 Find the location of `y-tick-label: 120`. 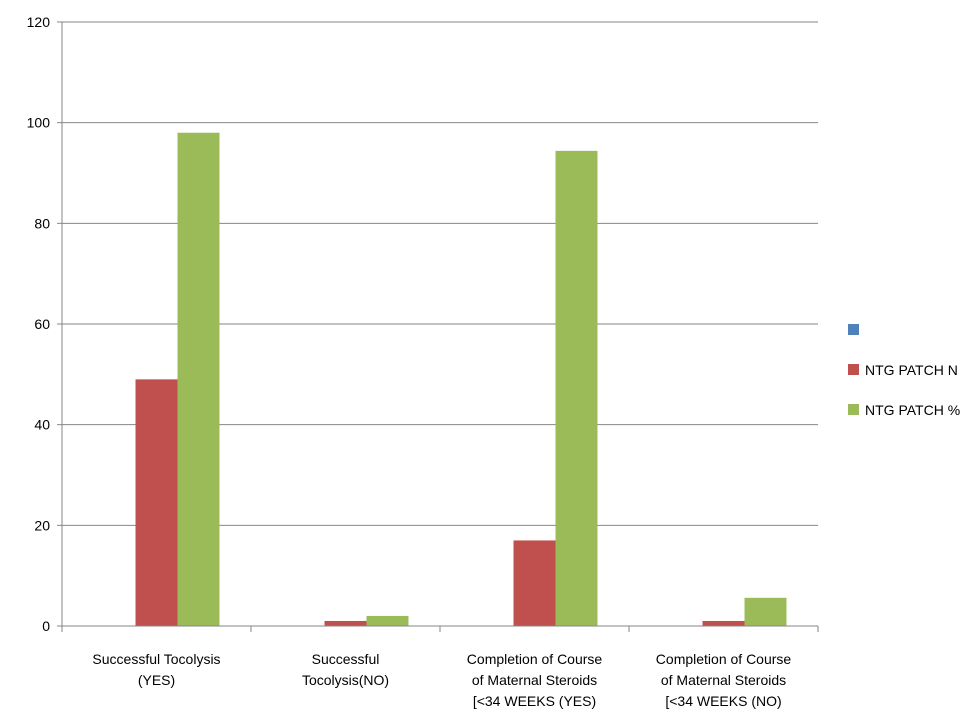

y-tick-label: 120 is located at coordinates (39, 22).